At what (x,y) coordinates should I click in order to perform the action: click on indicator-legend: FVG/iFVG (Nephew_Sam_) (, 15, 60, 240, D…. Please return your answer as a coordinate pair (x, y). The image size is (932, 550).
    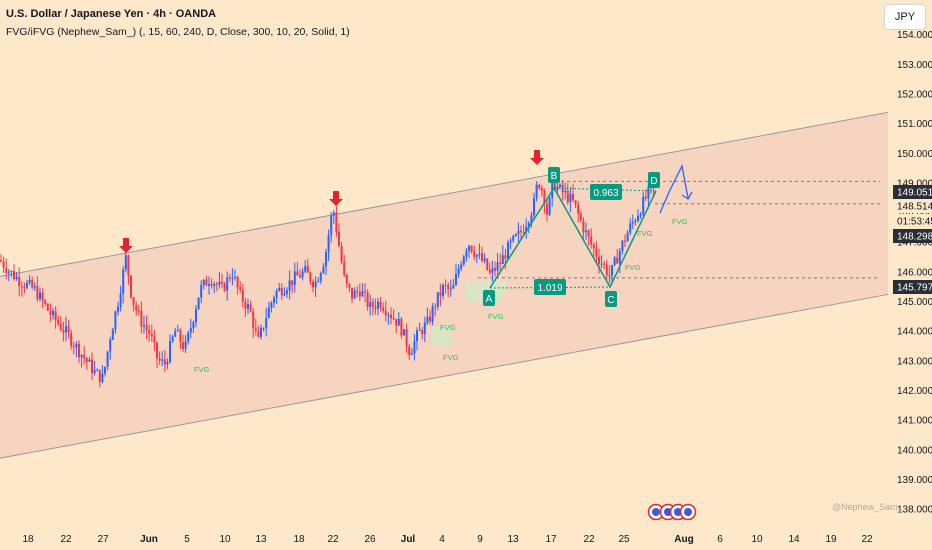
    Looking at the image, I should click on (178, 32).